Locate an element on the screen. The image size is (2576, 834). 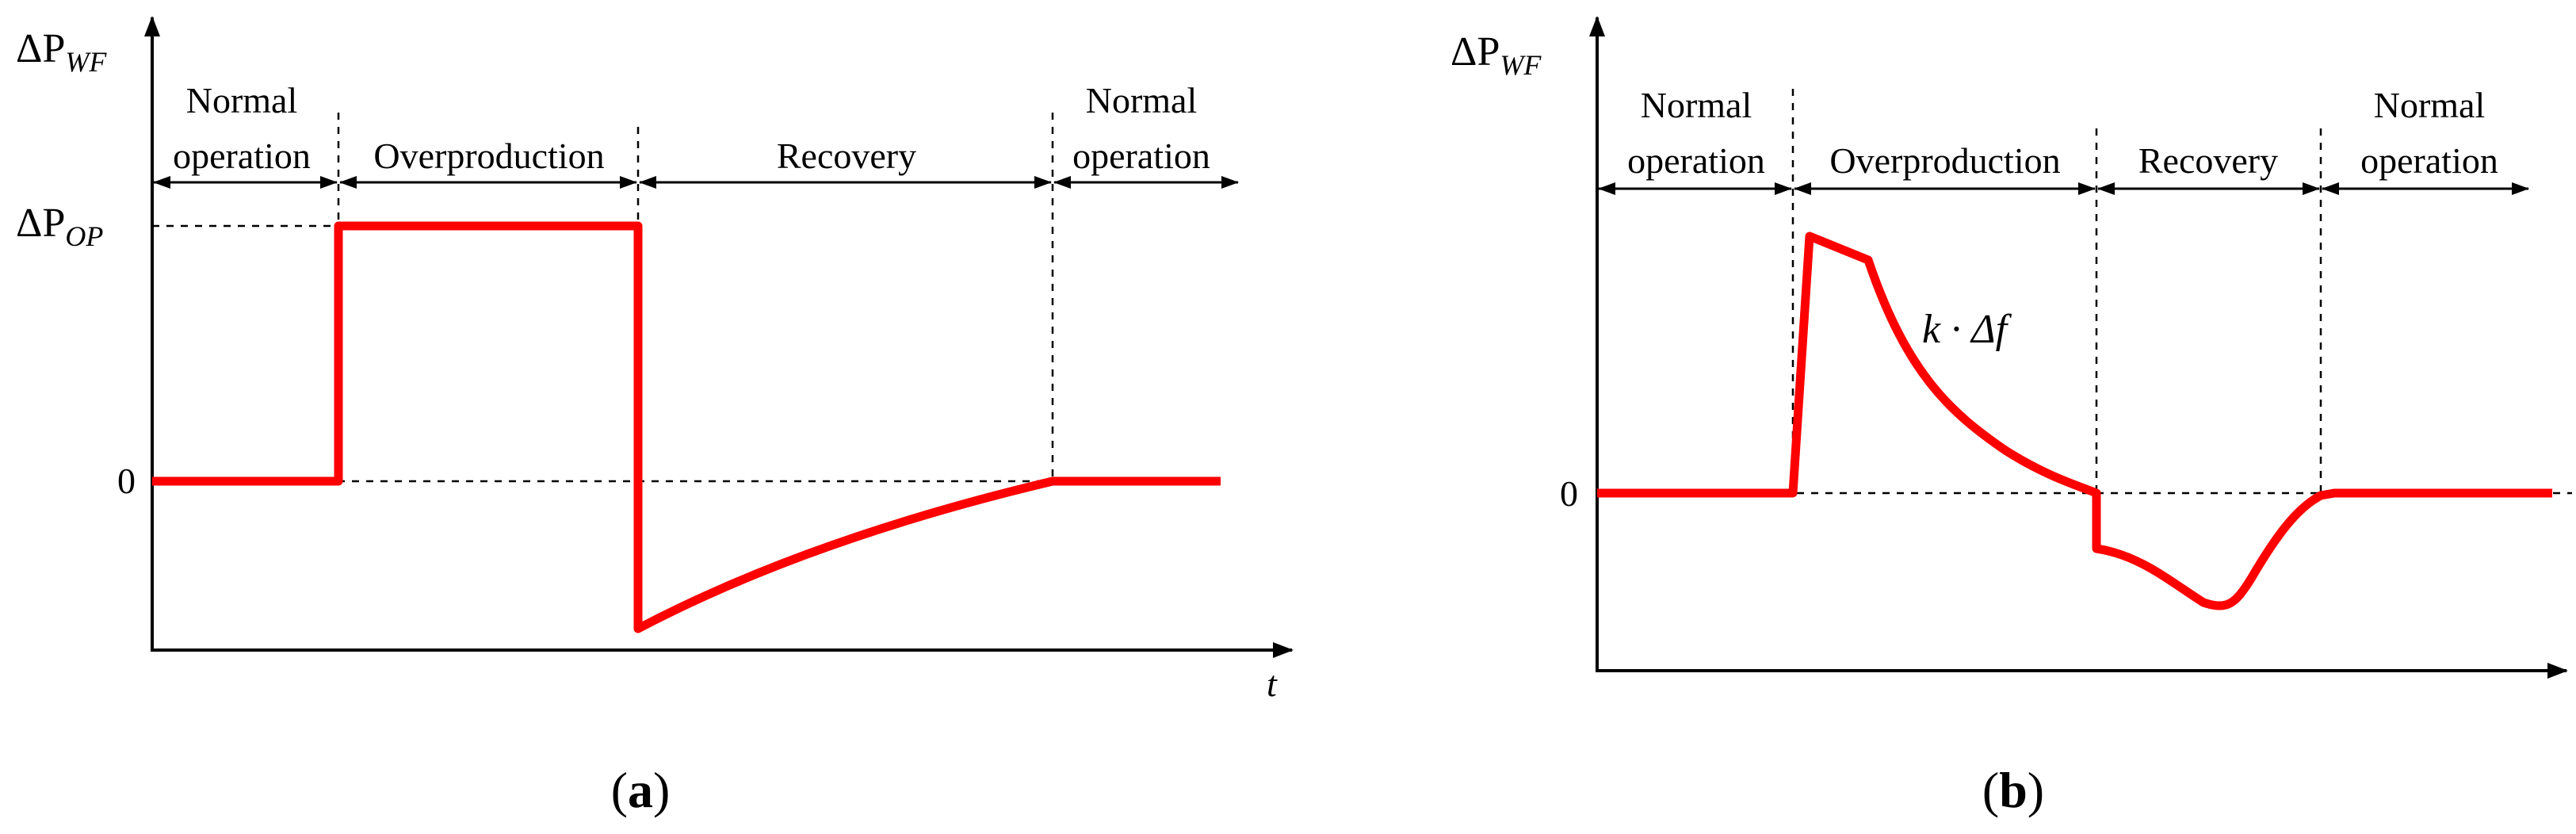
y-axis-label-b: ΔPWF is located at coordinates (1496, 55).